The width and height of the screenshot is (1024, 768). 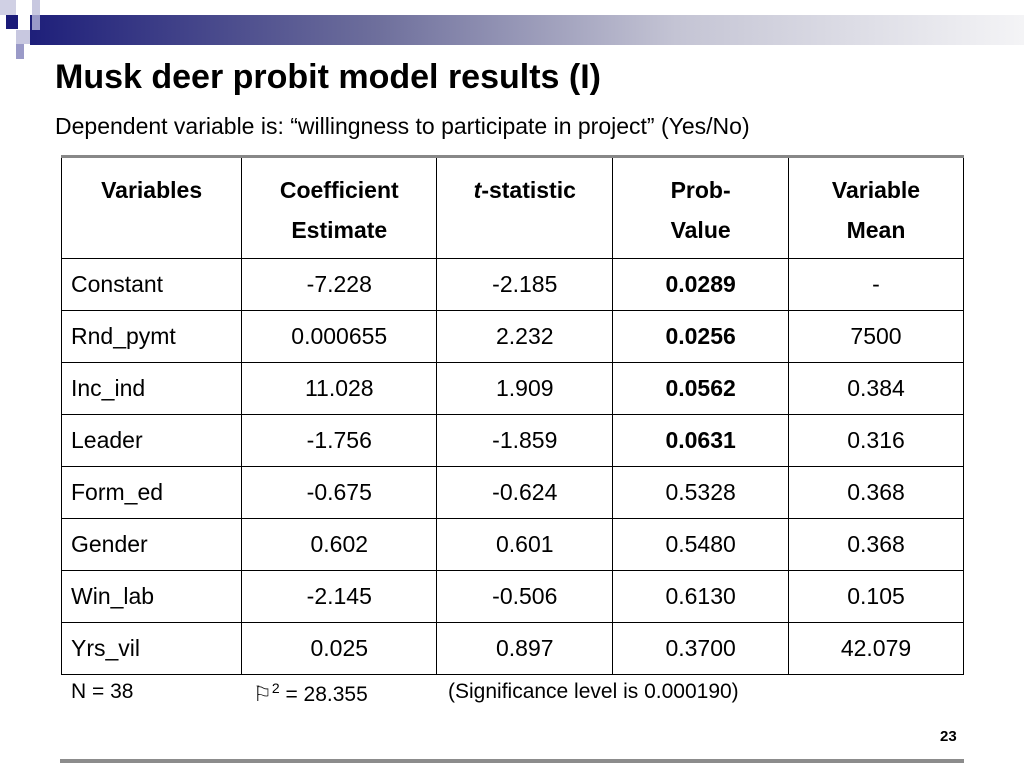 What do you see at coordinates (525, 284) in the screenshot?
I see `table-cell: -2.185` at bounding box center [525, 284].